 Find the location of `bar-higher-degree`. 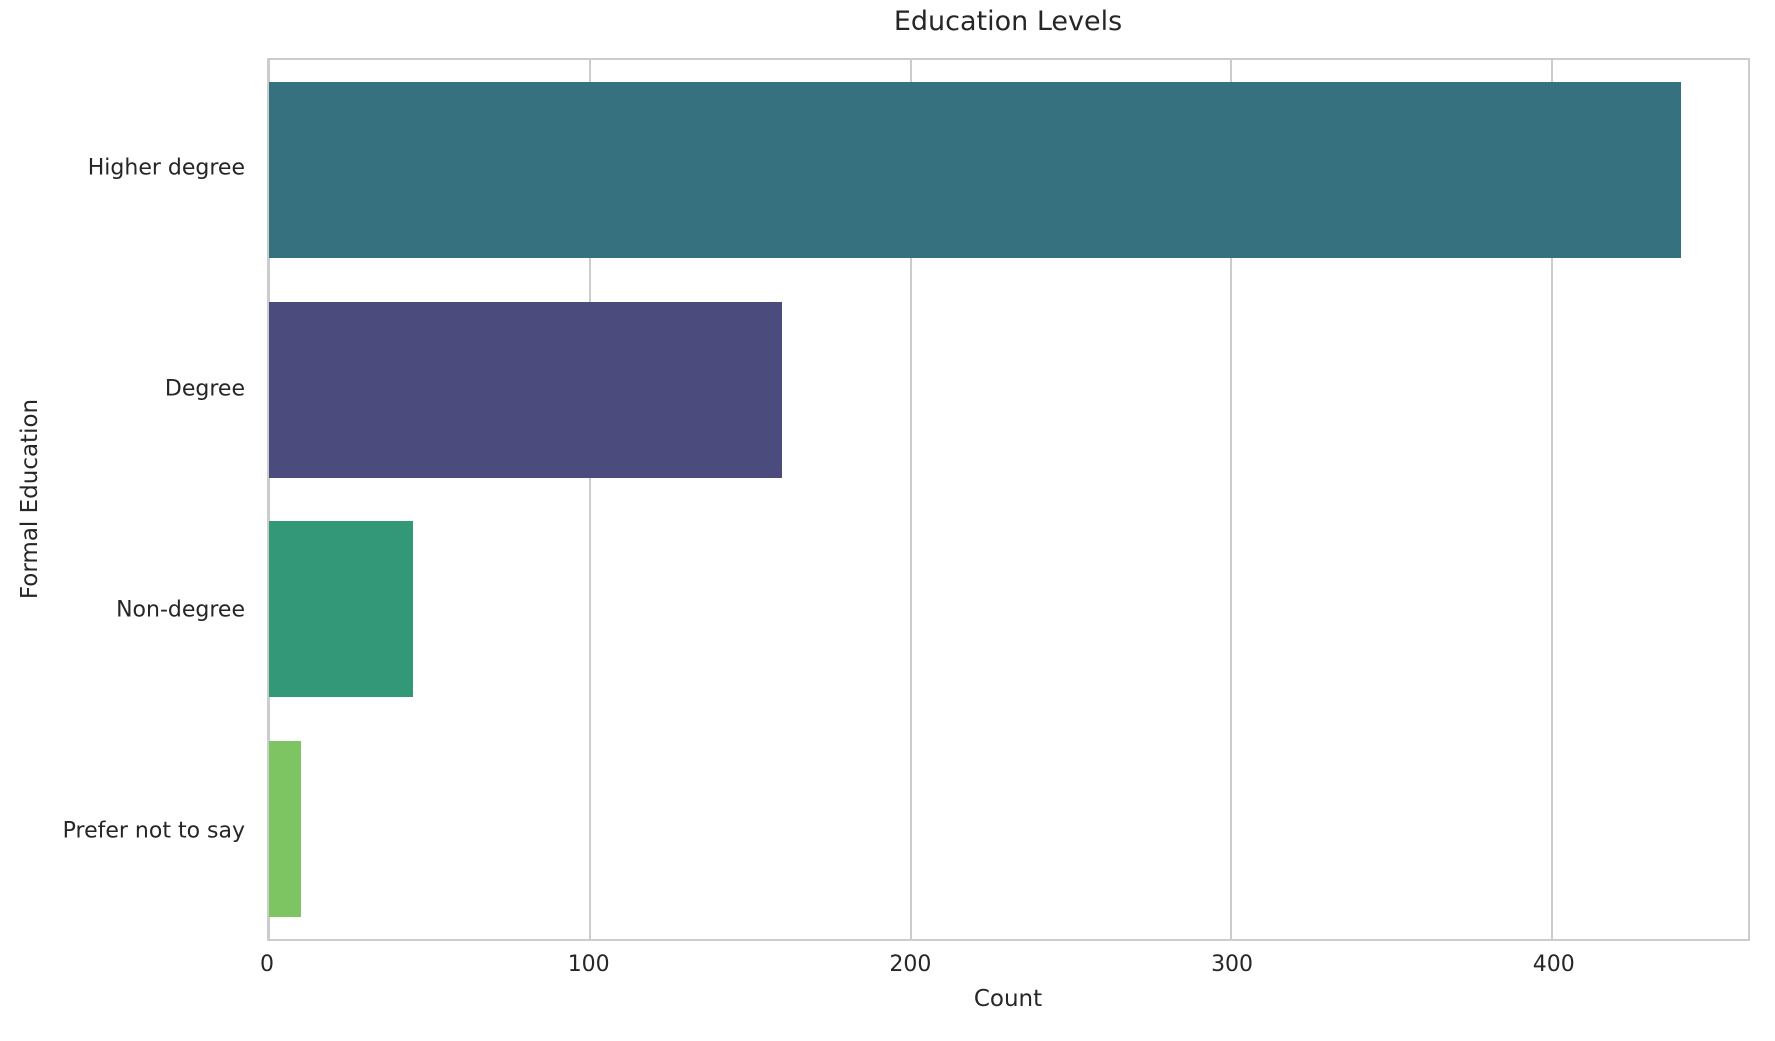

bar-higher-degree is located at coordinates (975, 169).